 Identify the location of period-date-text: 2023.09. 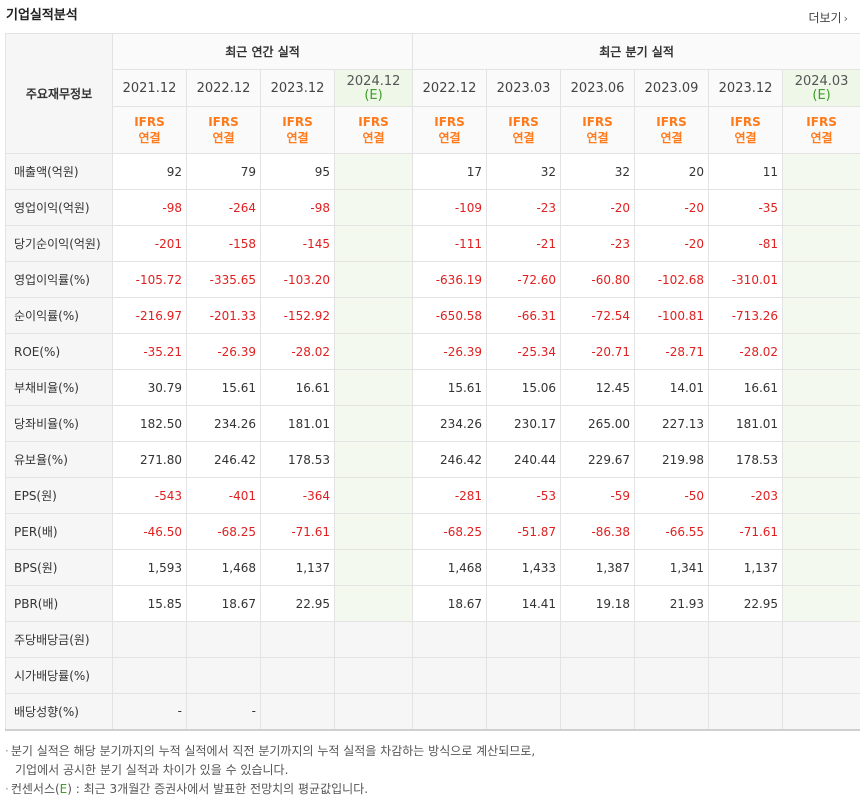
(671, 88).